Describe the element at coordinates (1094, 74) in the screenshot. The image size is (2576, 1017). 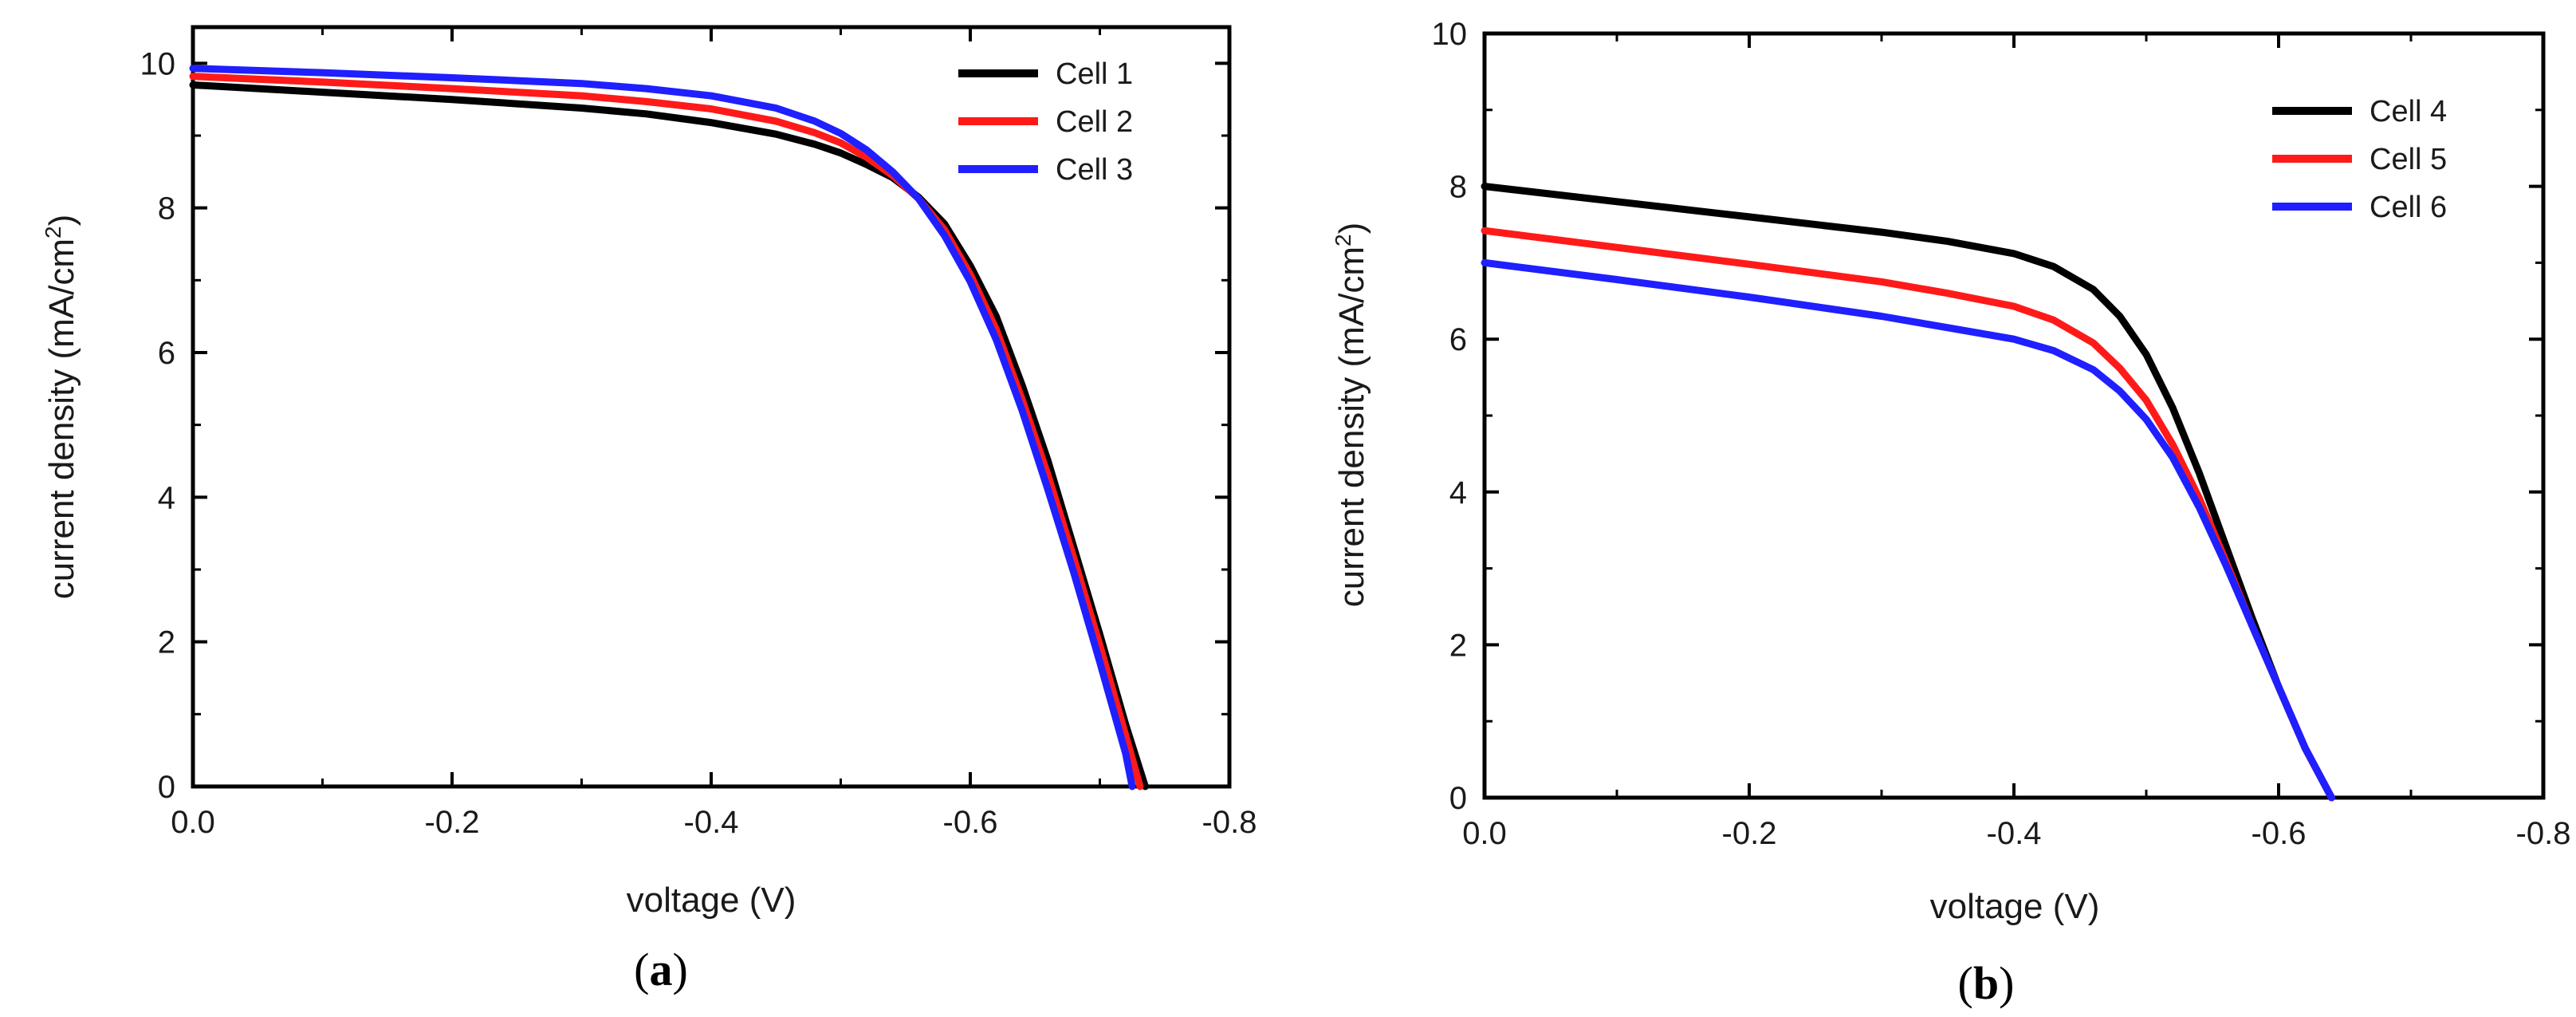
I see `legend-label-cell-1: Cell 1` at that location.